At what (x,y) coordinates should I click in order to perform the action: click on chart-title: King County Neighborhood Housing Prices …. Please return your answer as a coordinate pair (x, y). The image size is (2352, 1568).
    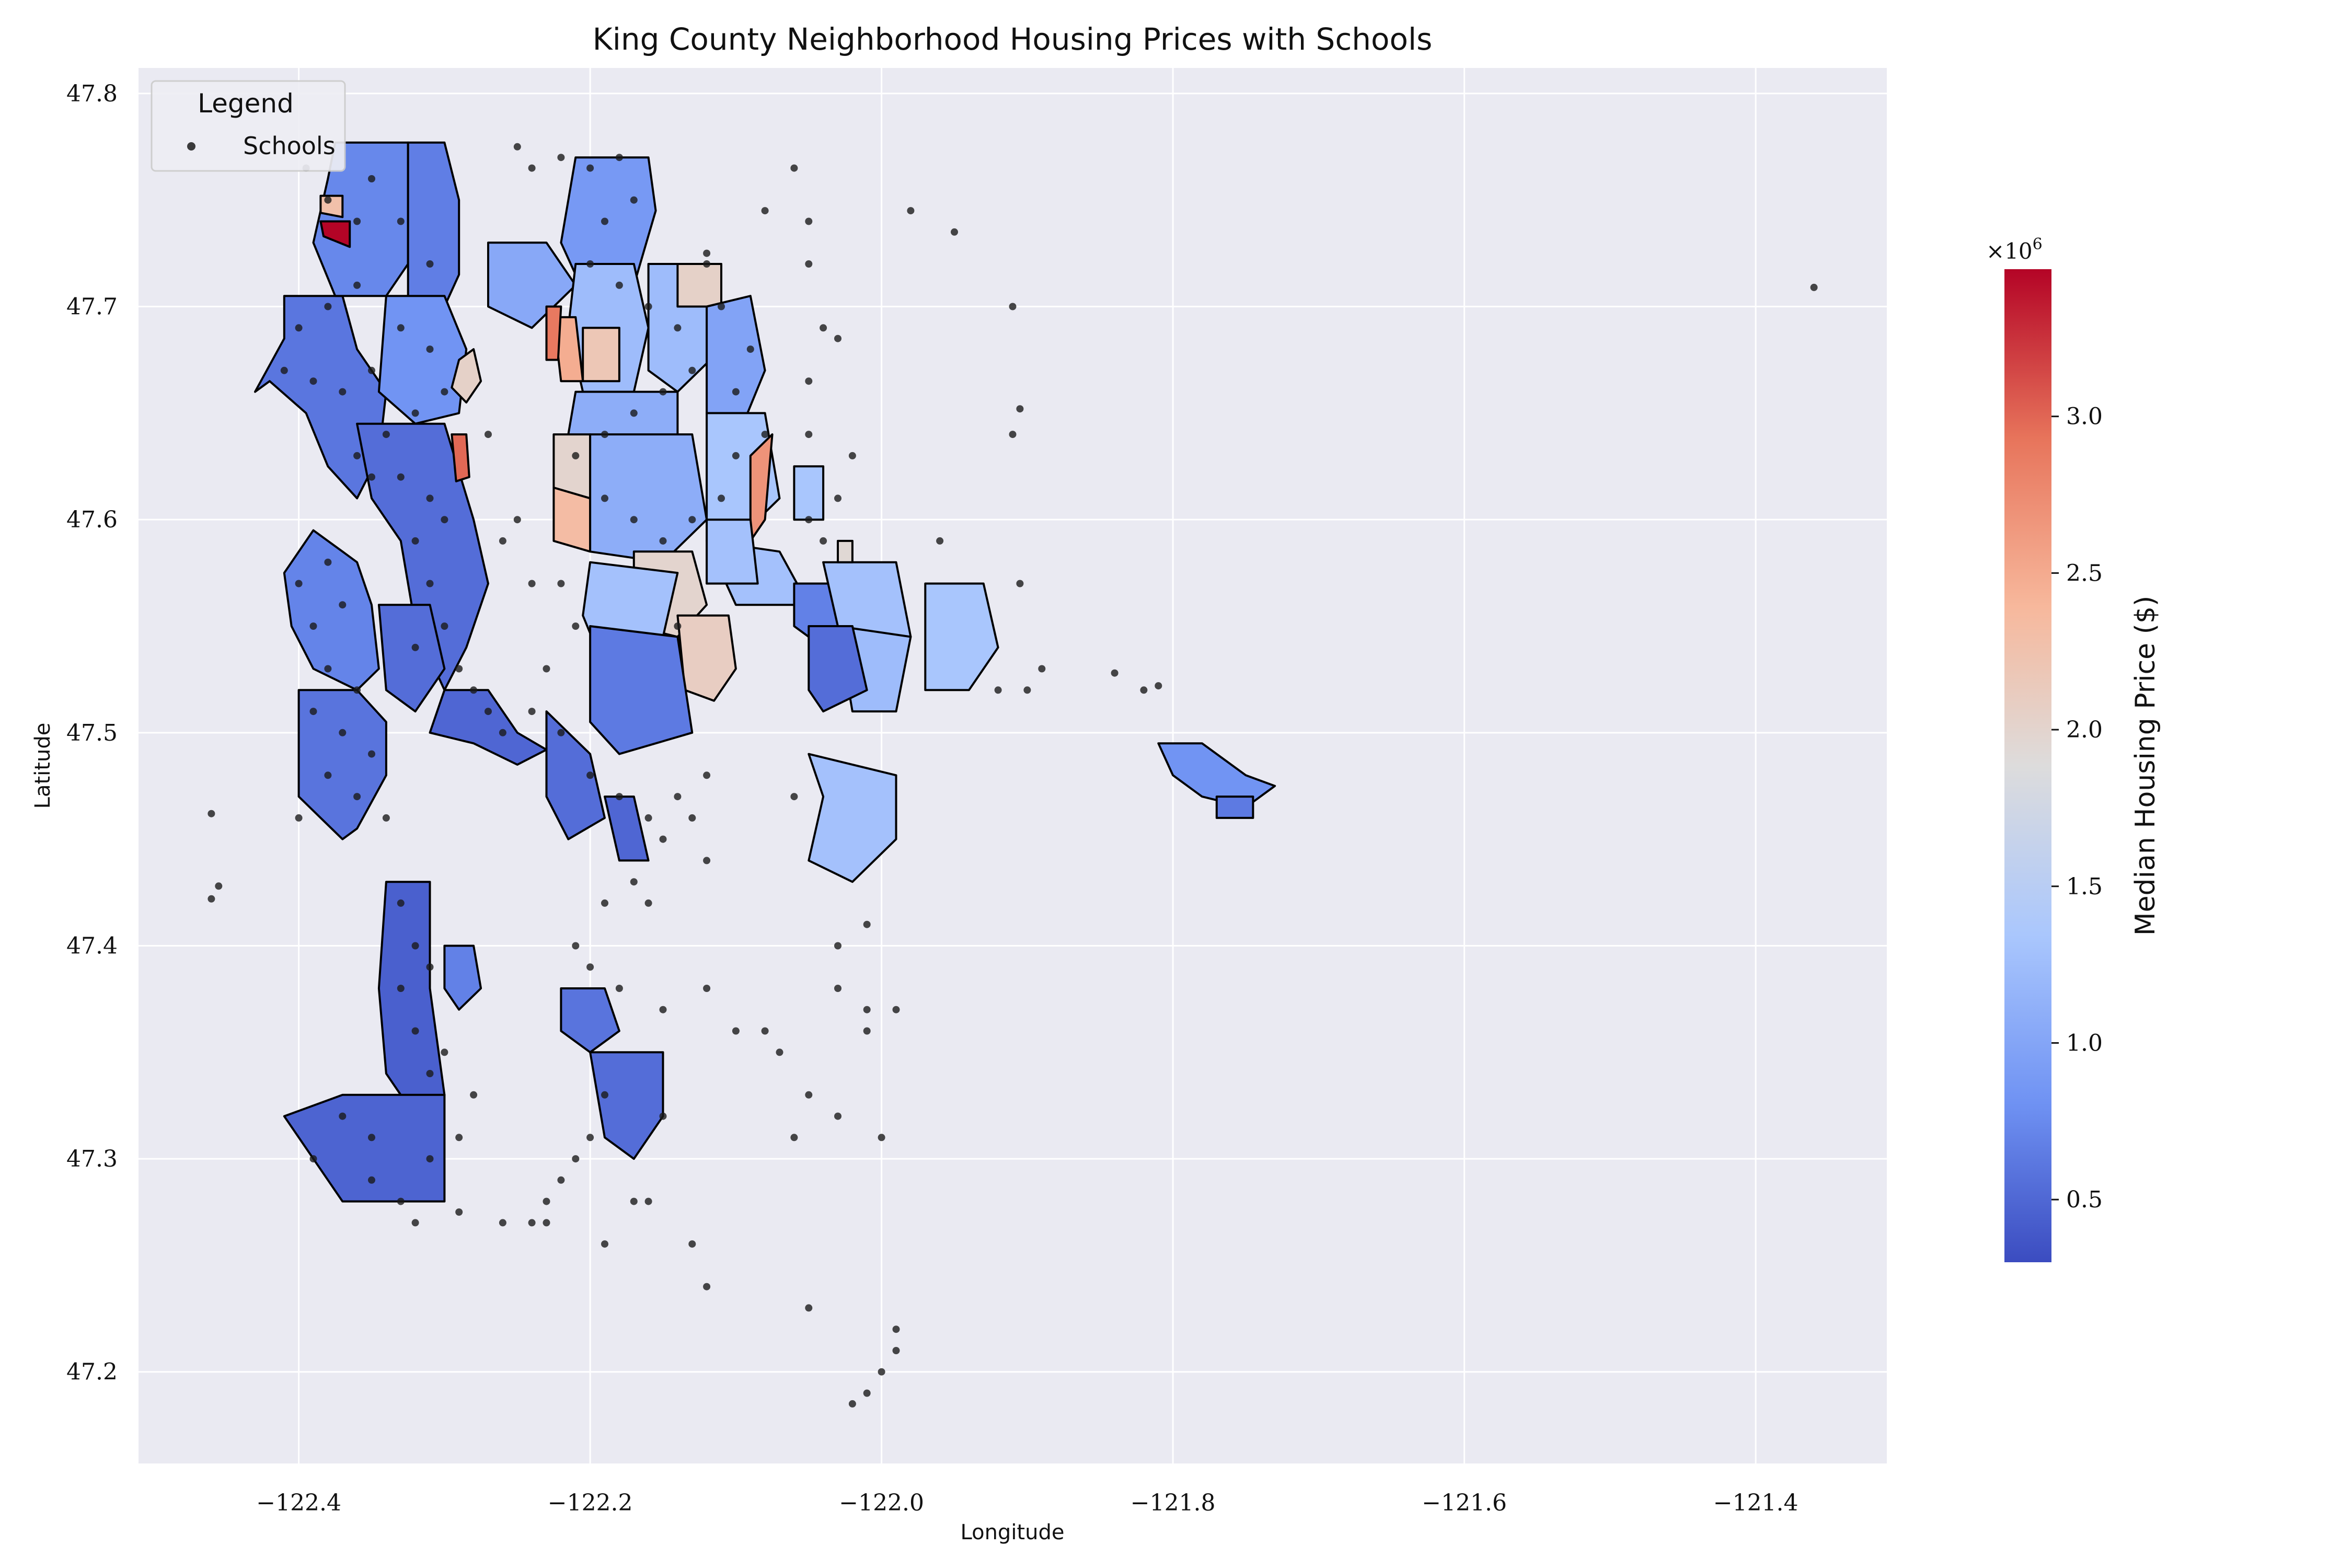
    Looking at the image, I should click on (1013, 39).